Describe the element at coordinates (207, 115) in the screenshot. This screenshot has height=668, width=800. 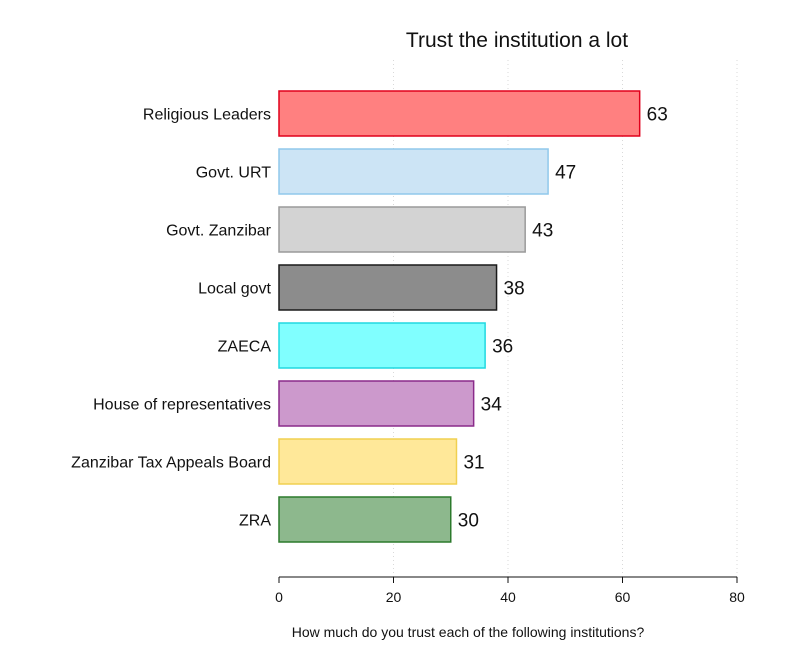
I see `category-label: Religious Leaders` at that location.